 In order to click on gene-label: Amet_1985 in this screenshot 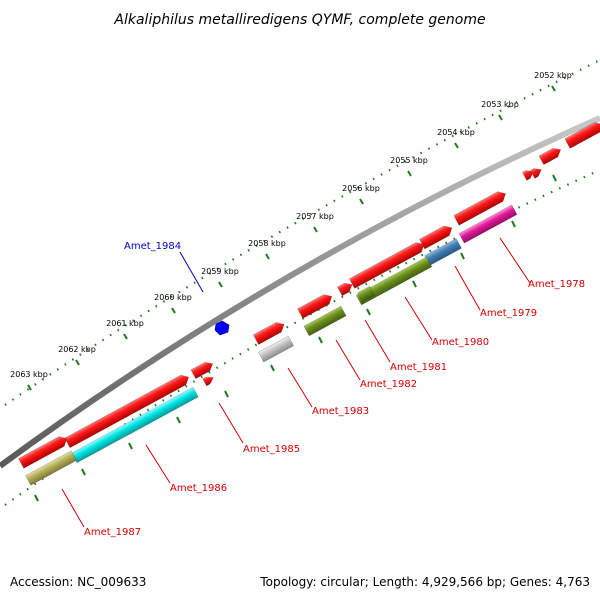, I will do `click(271, 449)`.